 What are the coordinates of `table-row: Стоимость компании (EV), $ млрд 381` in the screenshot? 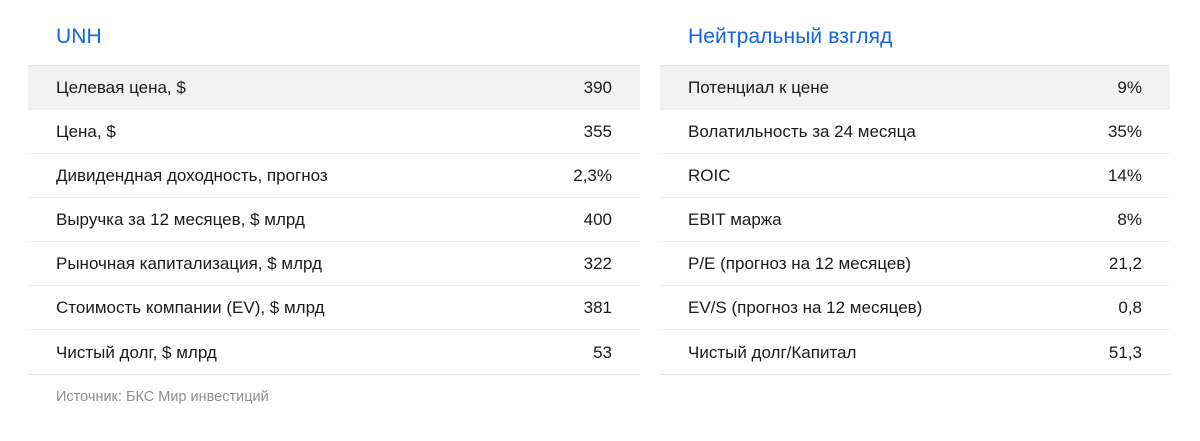 It's located at (334, 308).